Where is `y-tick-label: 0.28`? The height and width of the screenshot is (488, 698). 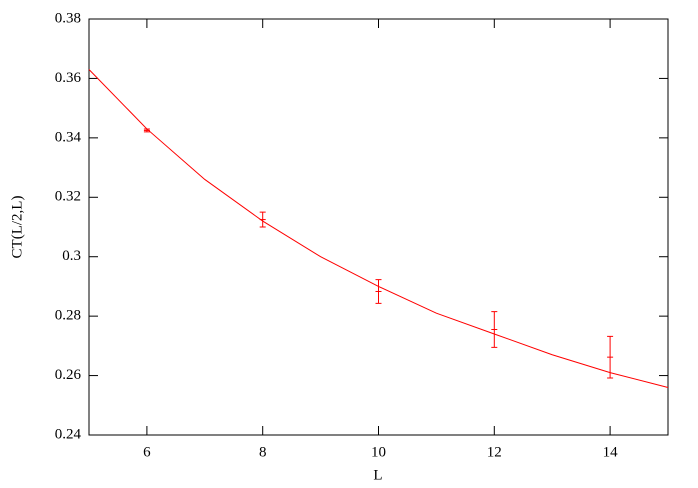 y-tick-label: 0.28 is located at coordinates (68, 316).